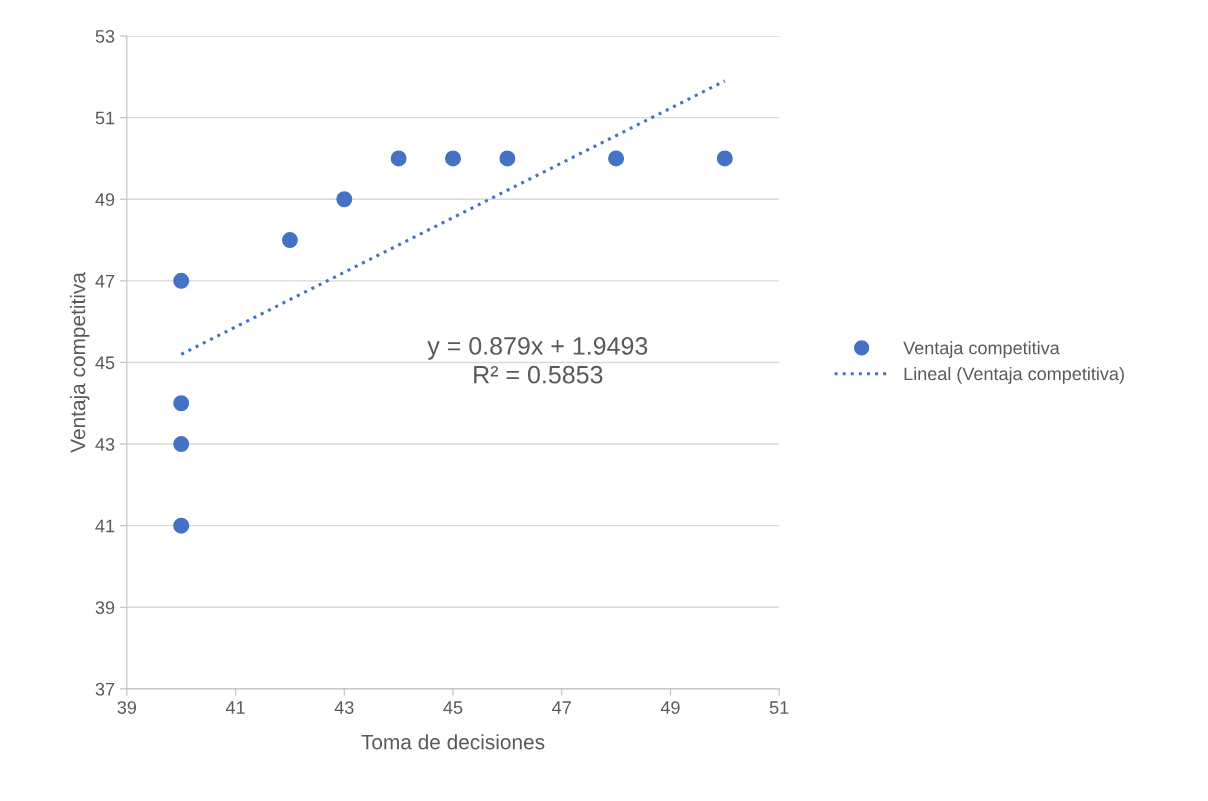 This screenshot has height=801, width=1208. What do you see at coordinates (453, 742) in the screenshot?
I see `x-axis-title: Toma de decisiones` at bounding box center [453, 742].